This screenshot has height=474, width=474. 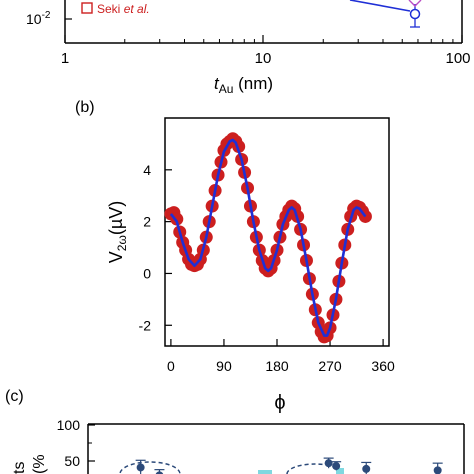 What do you see at coordinates (380, 6) in the screenshot?
I see `fit-line-blue` at bounding box center [380, 6].